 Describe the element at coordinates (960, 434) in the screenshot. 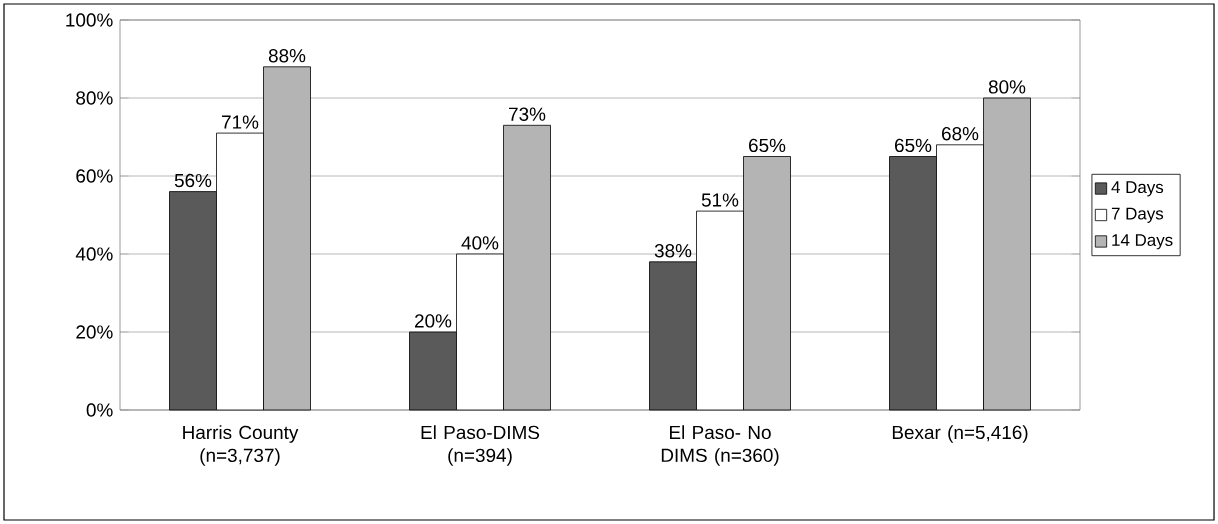

I see `x-tick-label: Bexar (n=5,416)` at that location.